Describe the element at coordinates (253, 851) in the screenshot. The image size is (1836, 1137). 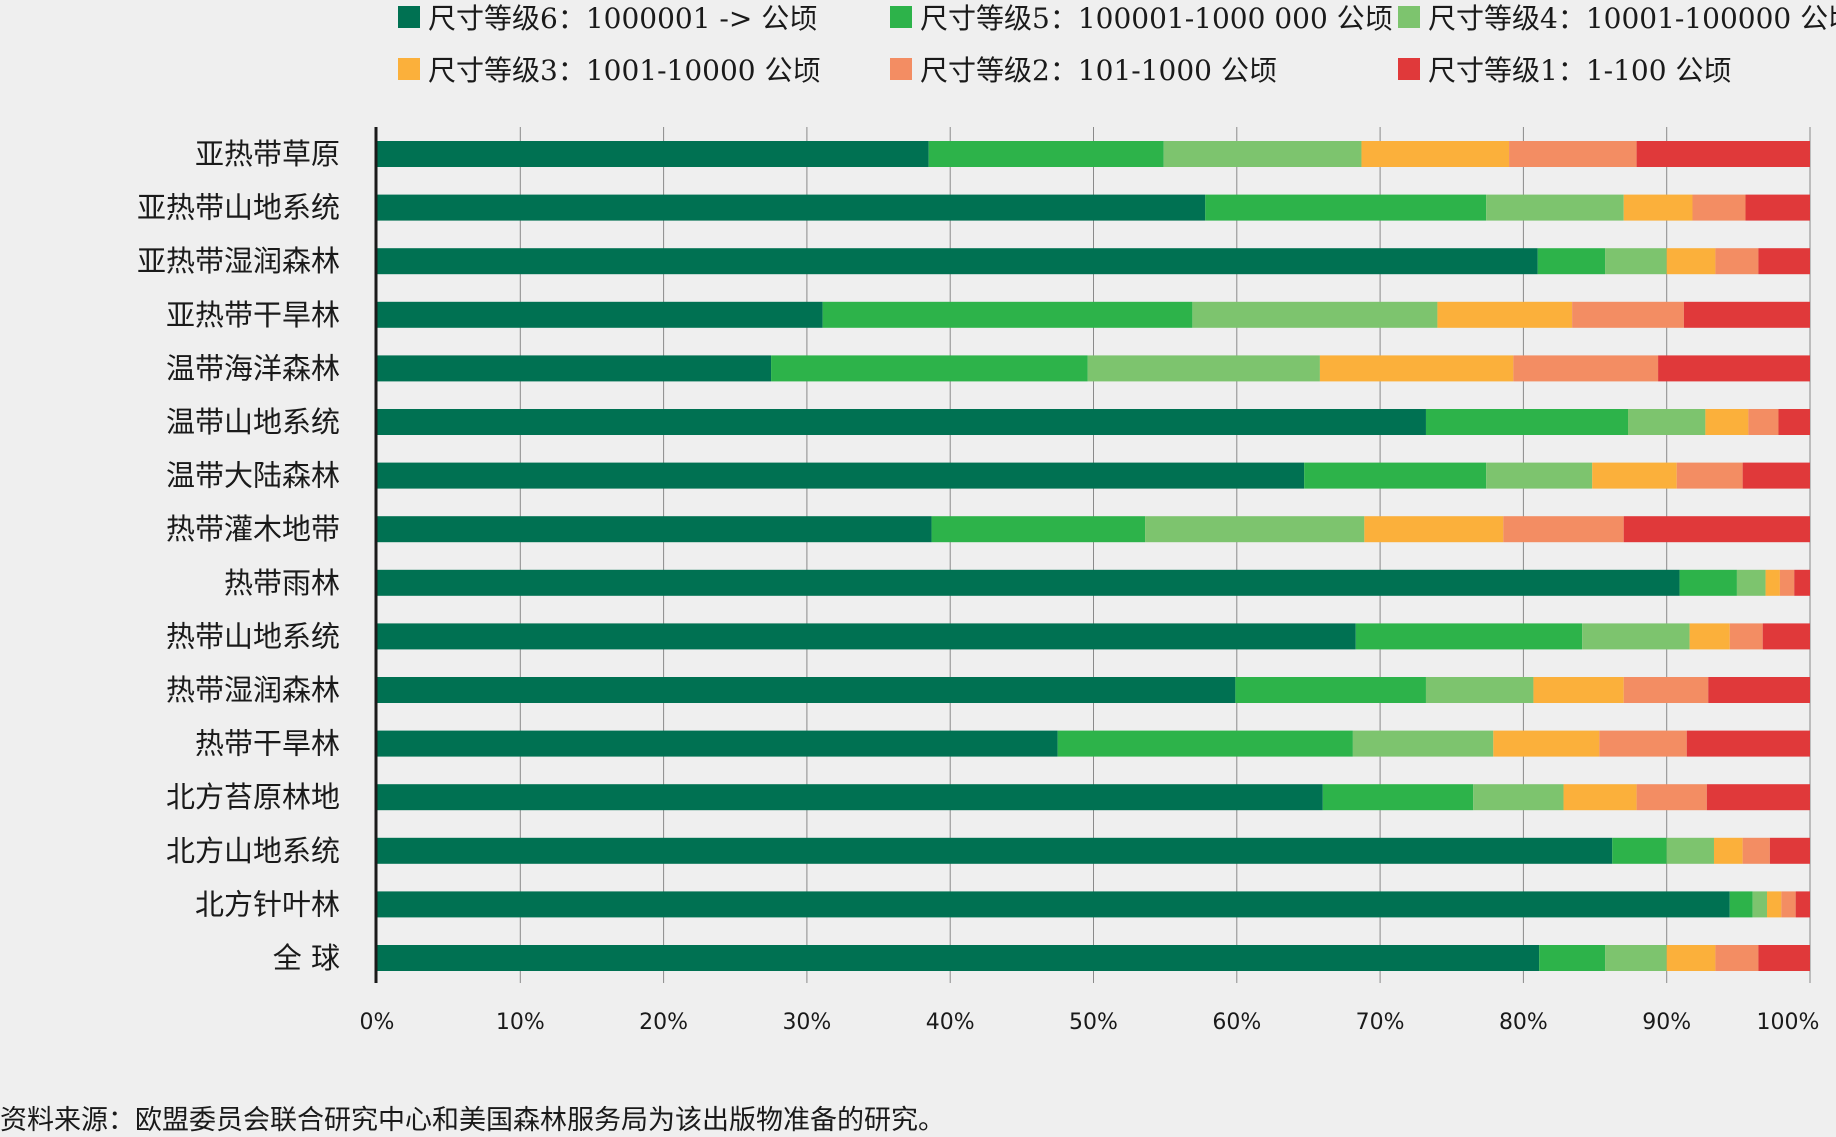
I see `category-label: 北方山地系统` at that location.